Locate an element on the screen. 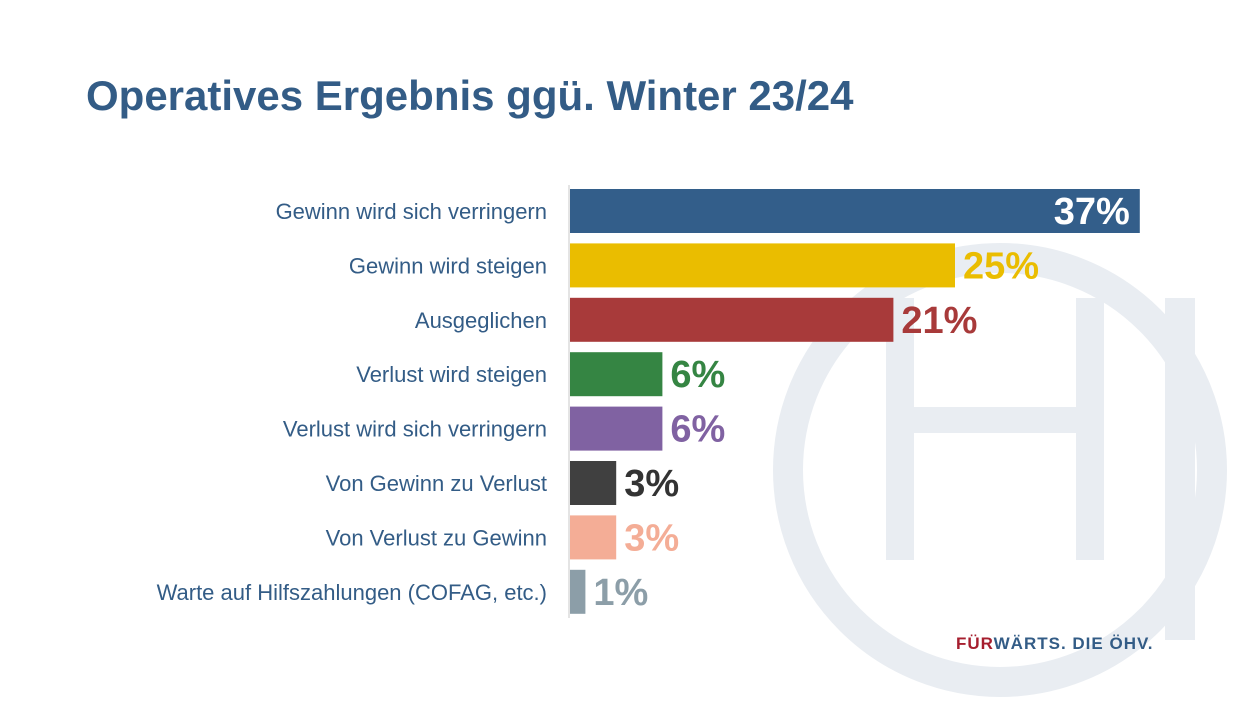 Image resolution: width=1248 pixels, height=702 pixels. category-label: Warte auf Hilfszahlungen (COFAG, etc.) is located at coordinates (352, 592).